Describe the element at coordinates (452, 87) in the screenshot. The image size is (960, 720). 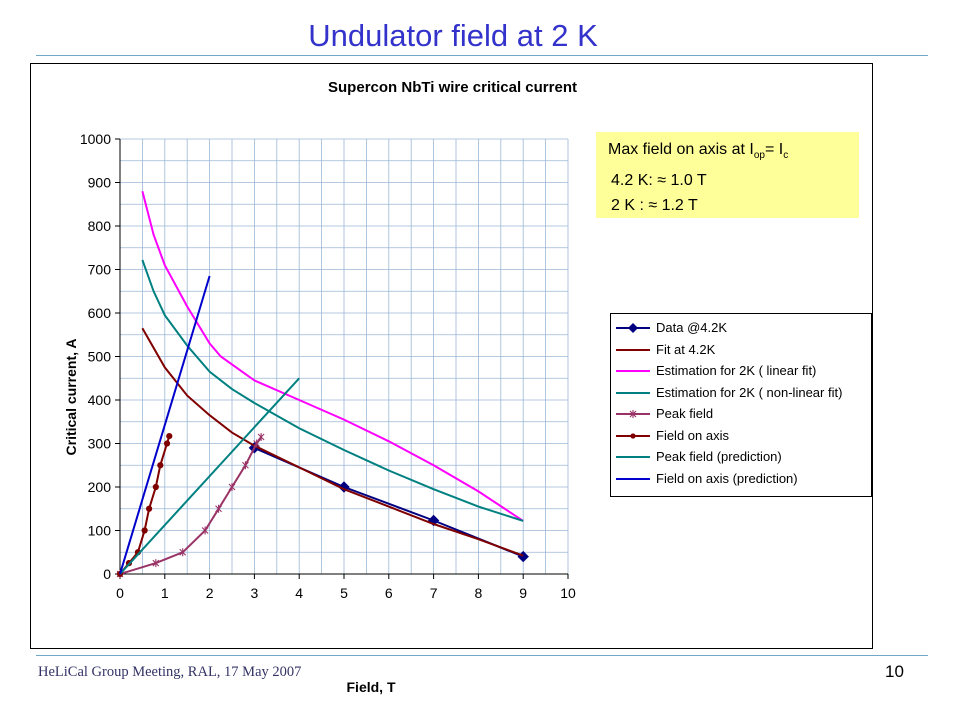
I see `chart-title: Supercon NbTi wire critical current` at that location.